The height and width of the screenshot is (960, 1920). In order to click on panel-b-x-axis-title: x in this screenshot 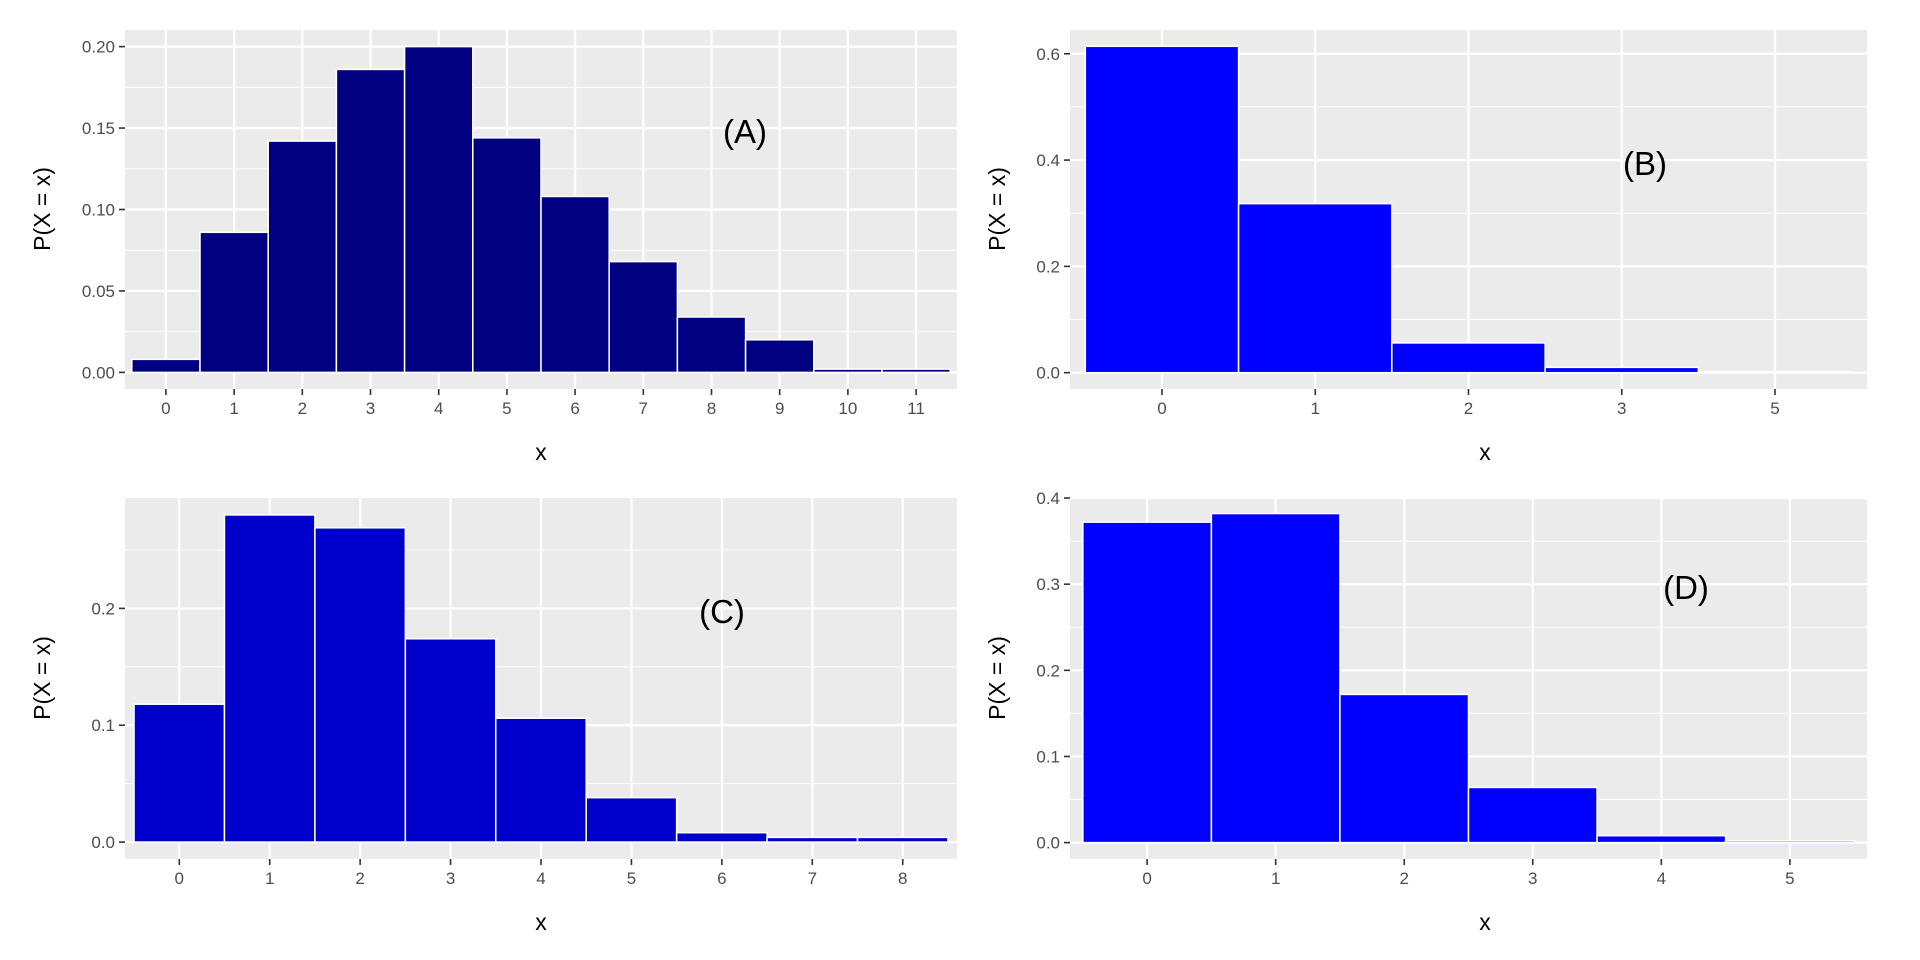, I will do `click(1485, 452)`.